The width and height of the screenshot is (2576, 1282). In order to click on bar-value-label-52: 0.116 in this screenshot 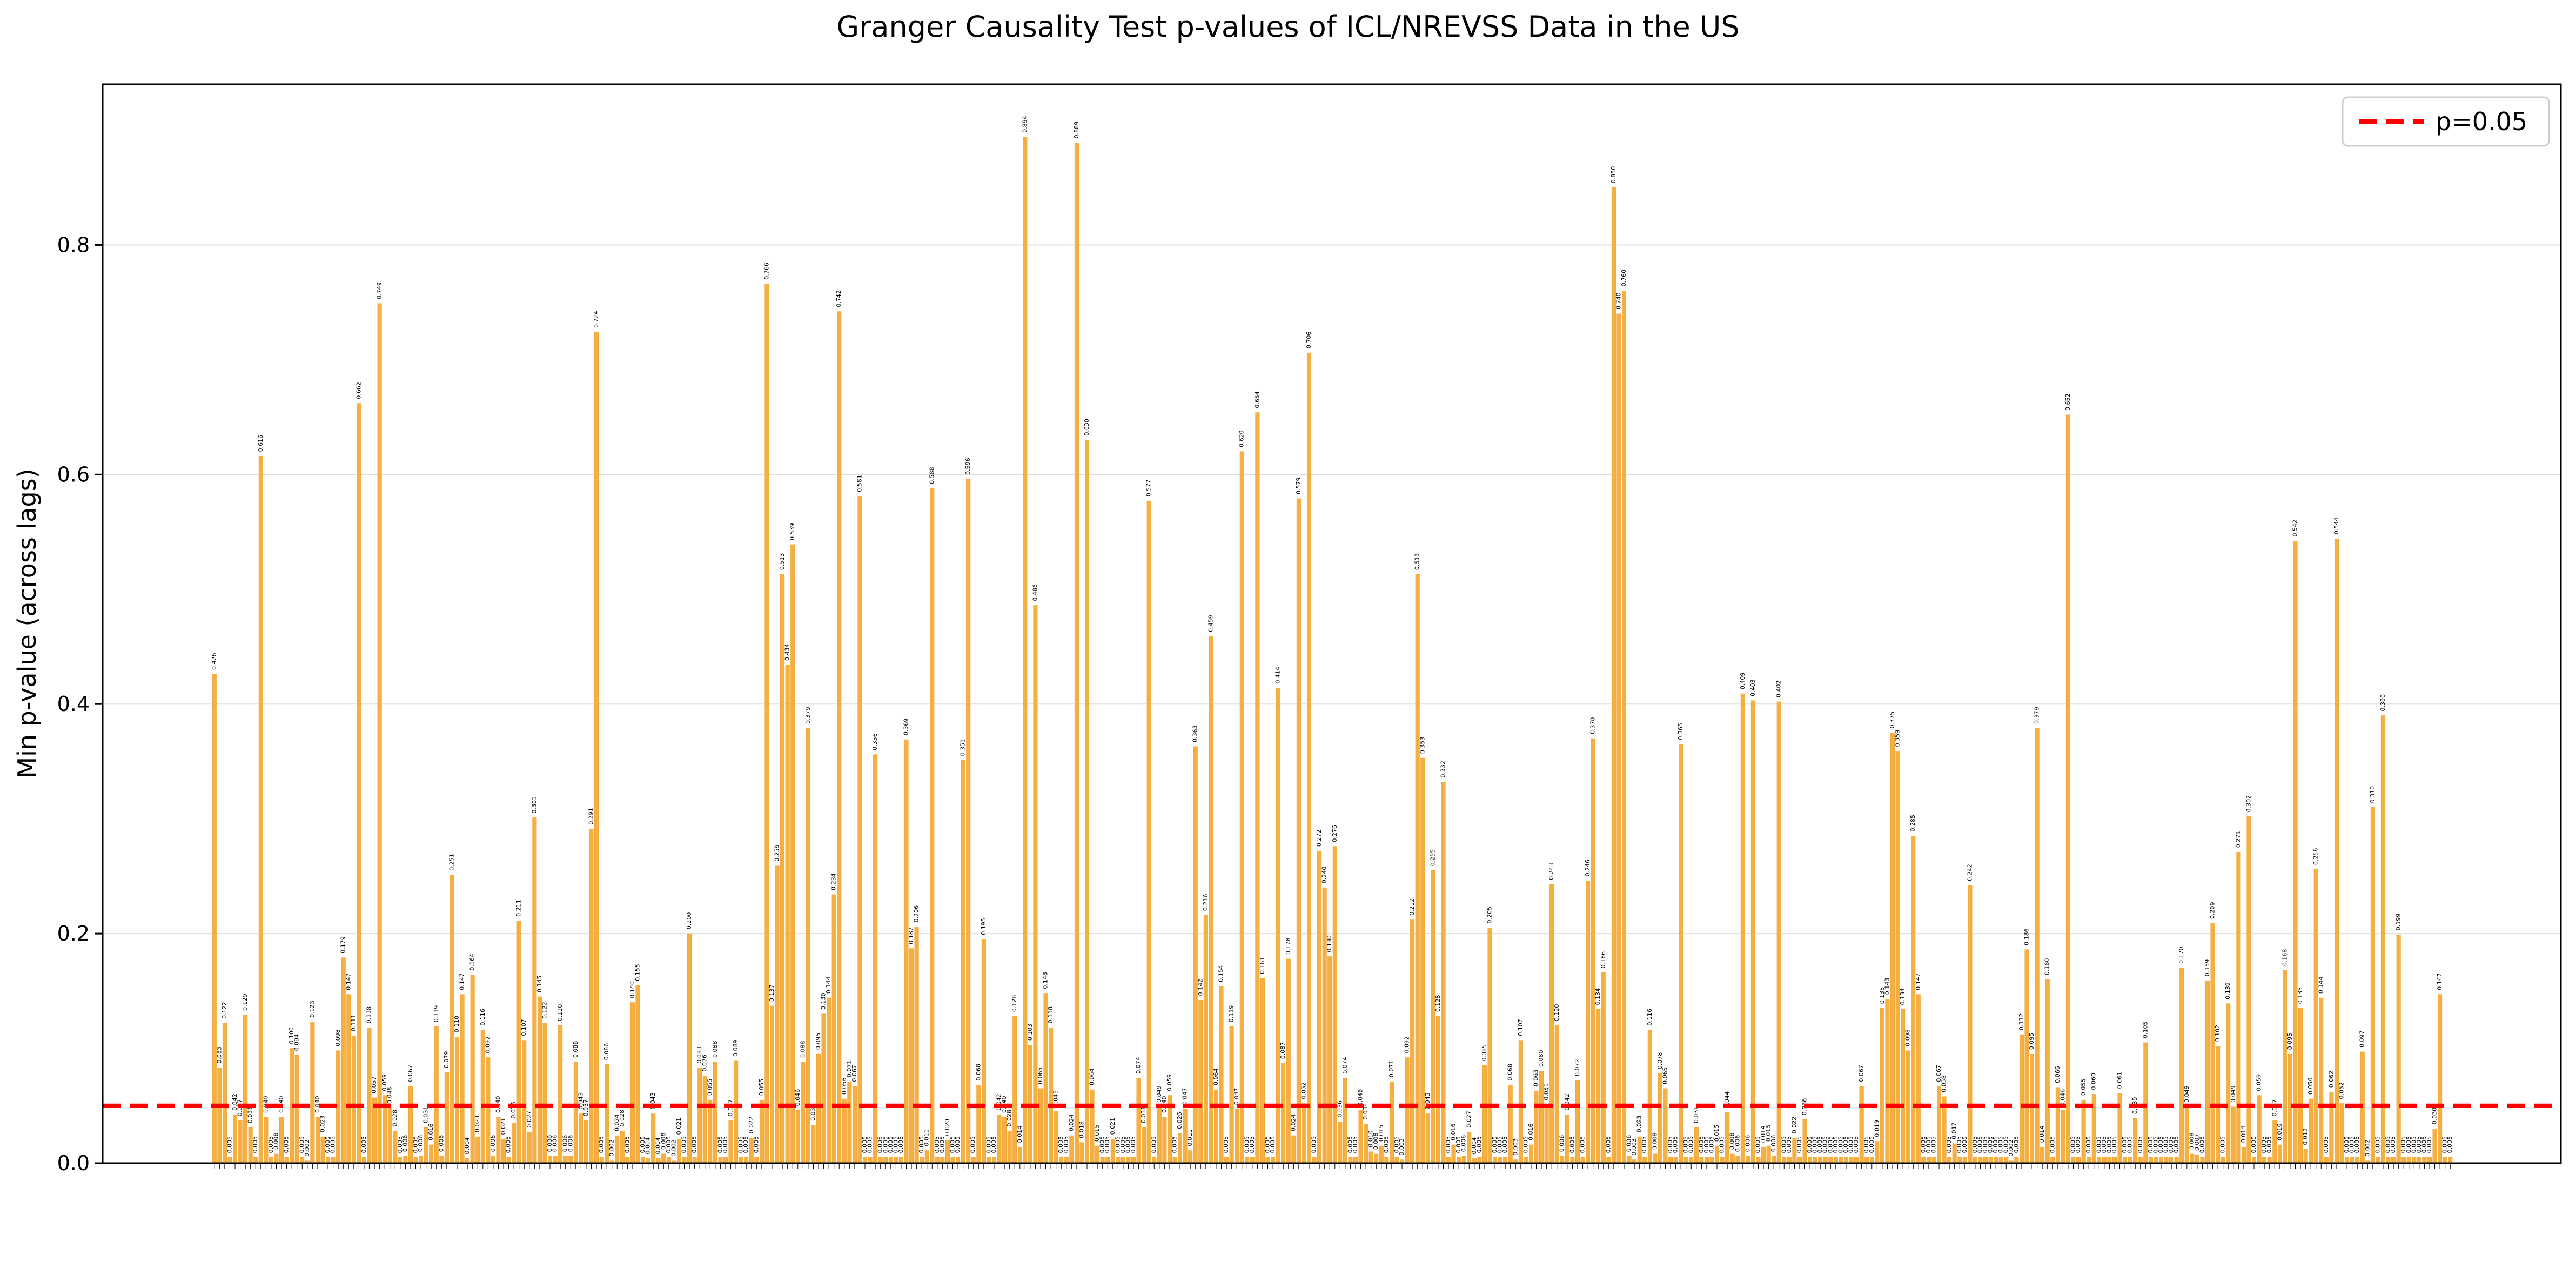, I will do `click(482, 1017)`.